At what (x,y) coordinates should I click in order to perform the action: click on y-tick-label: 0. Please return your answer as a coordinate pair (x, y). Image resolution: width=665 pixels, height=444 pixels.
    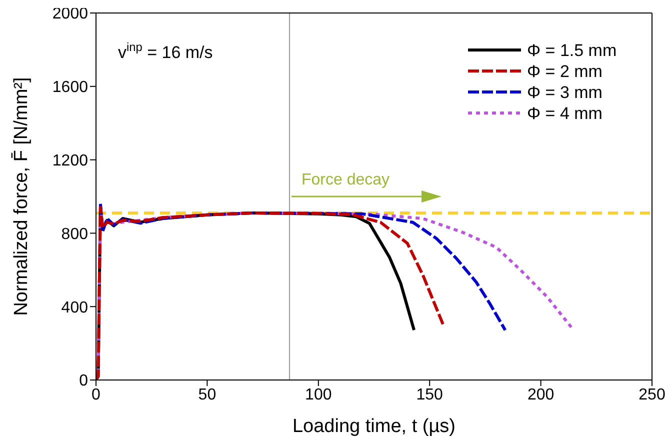
    Looking at the image, I should click on (83, 381).